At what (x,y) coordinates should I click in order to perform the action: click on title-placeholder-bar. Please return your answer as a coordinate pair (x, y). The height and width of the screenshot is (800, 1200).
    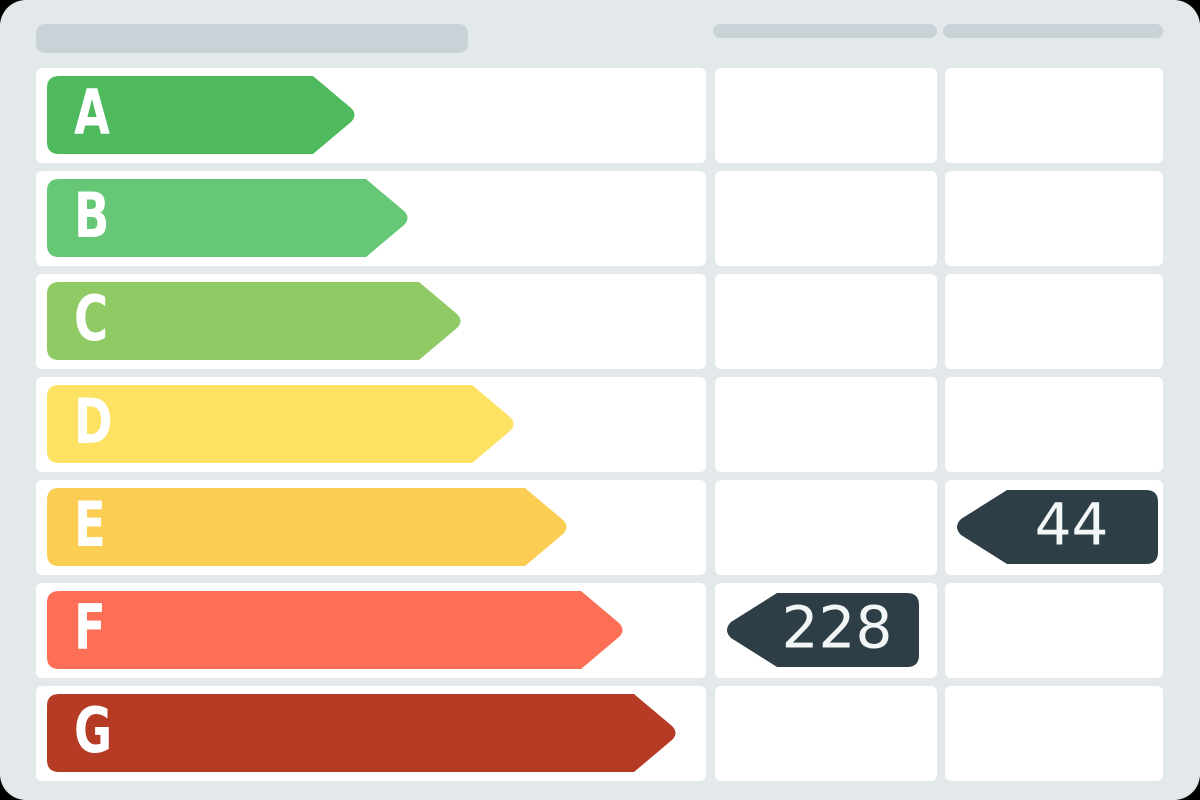
    Looking at the image, I should click on (252, 38).